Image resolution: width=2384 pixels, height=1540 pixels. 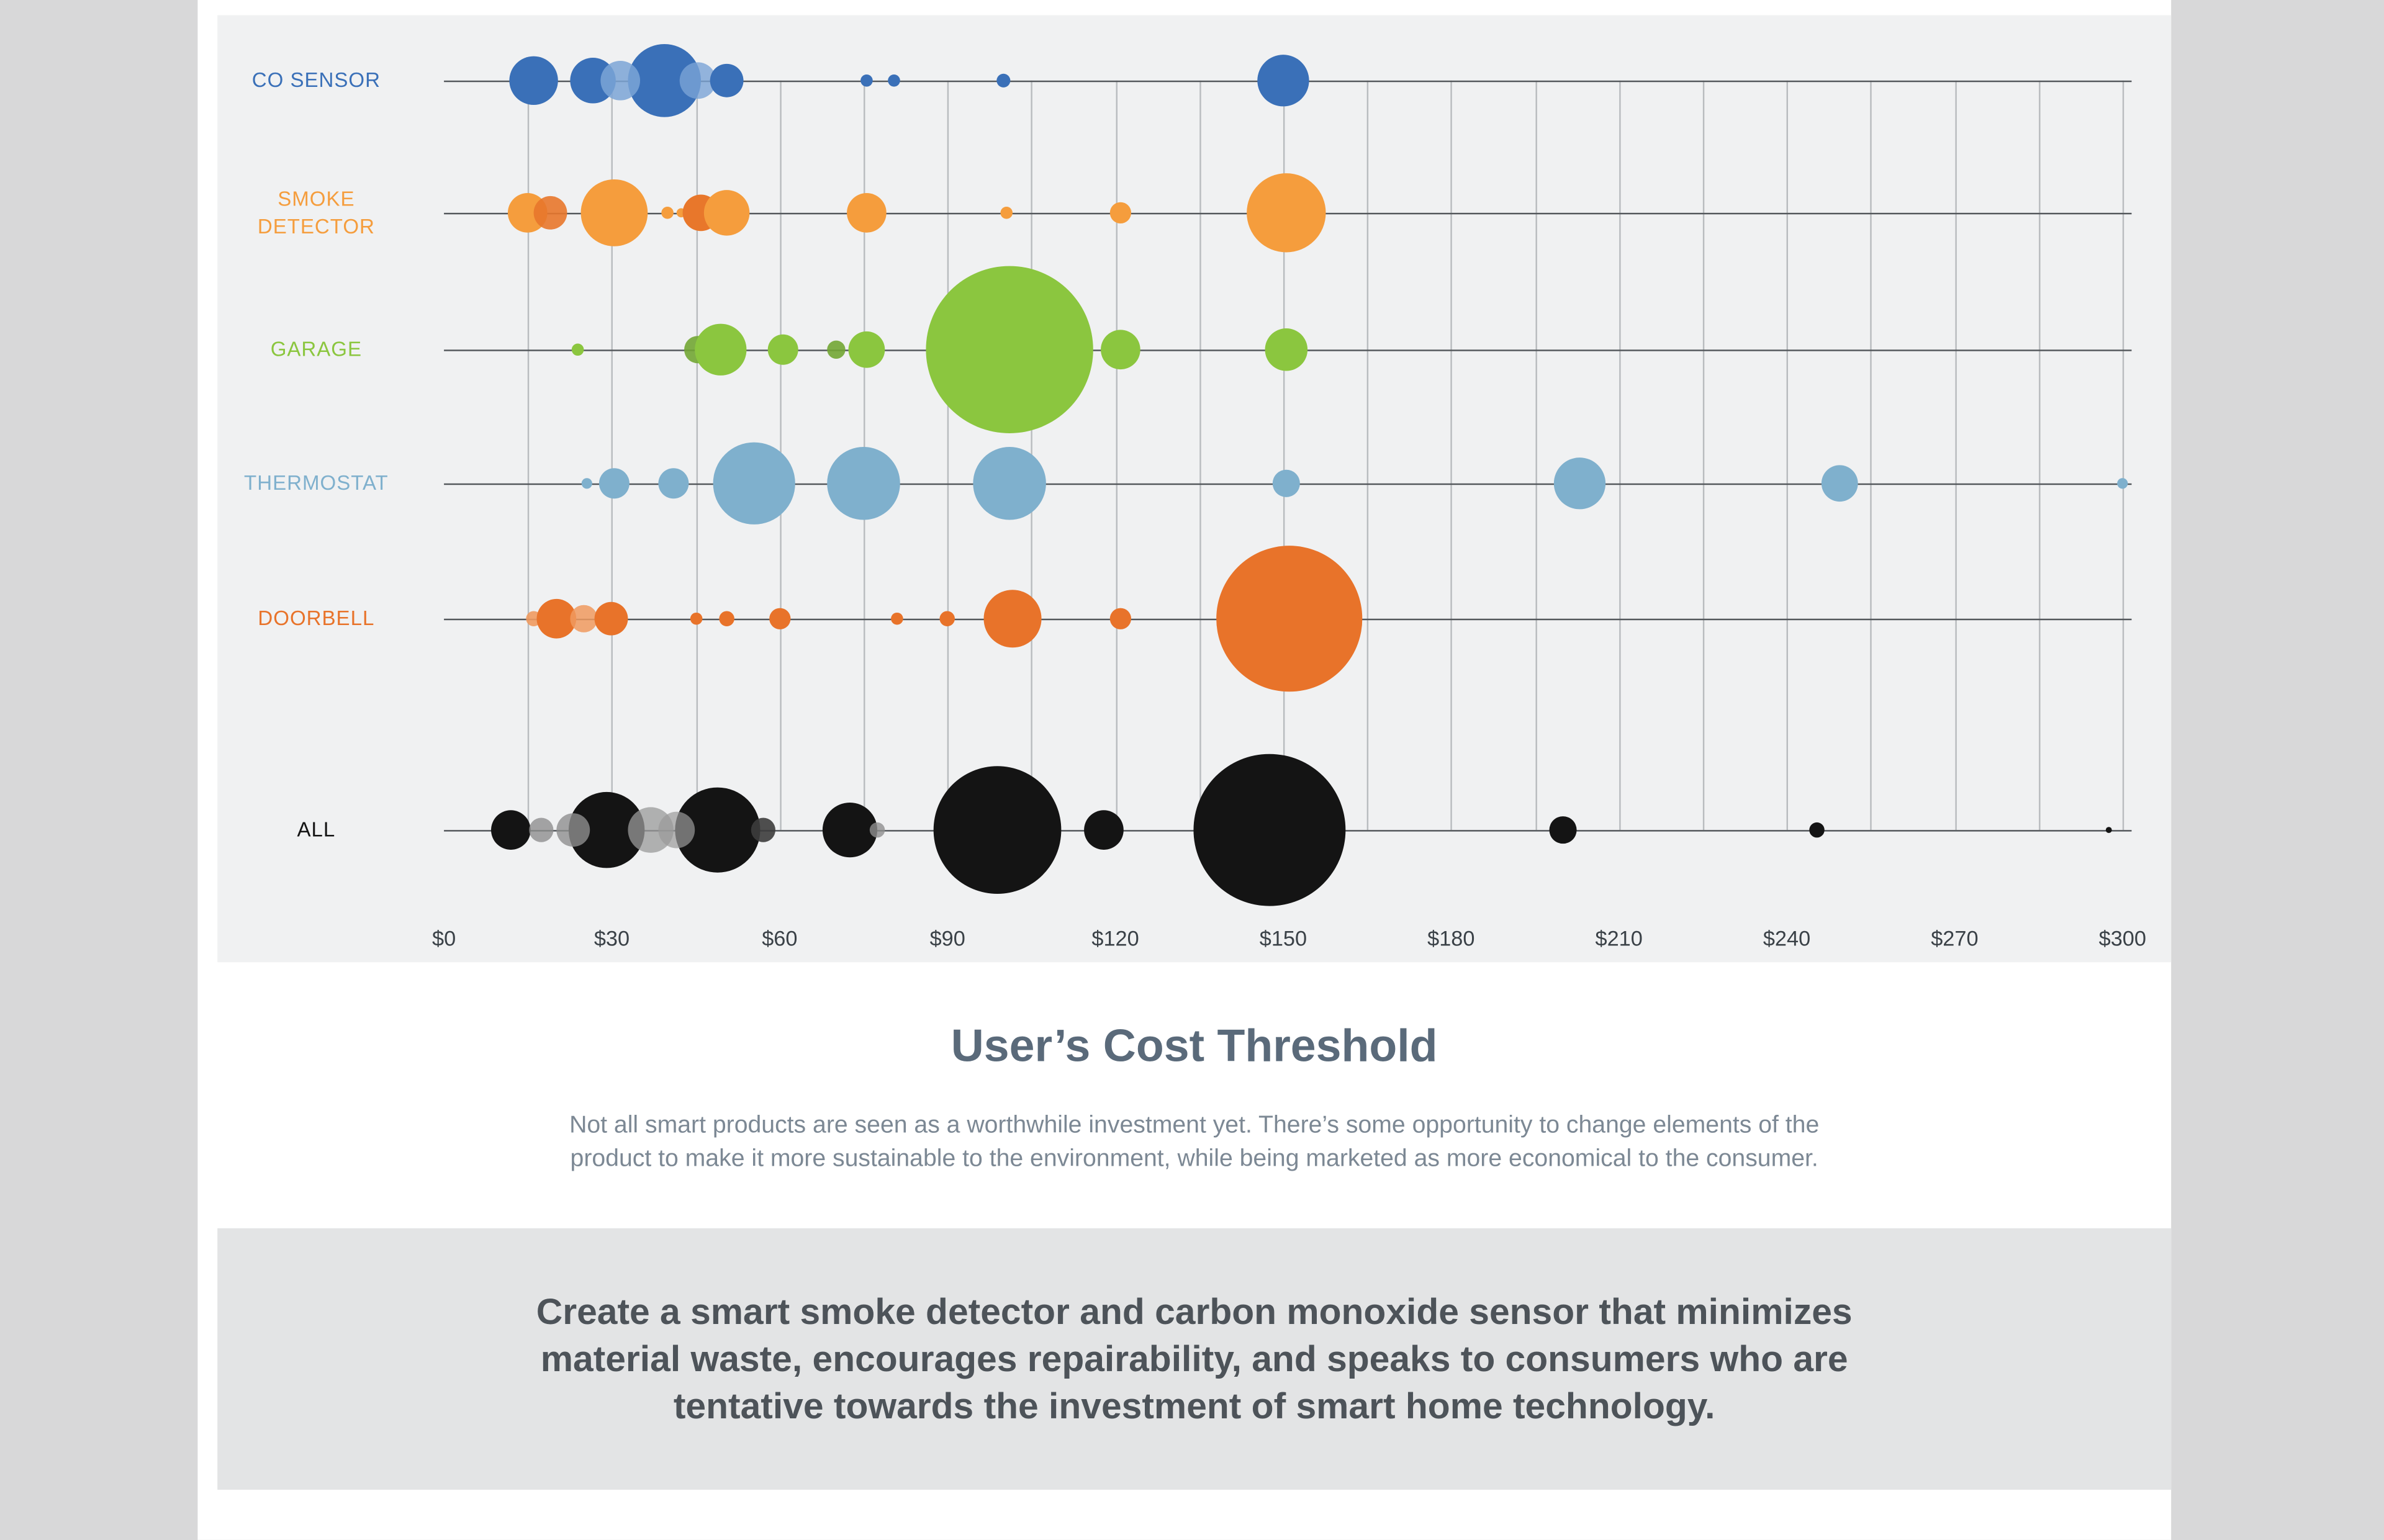 What do you see at coordinates (1955, 938) in the screenshot?
I see `x-axis-tick: $270` at bounding box center [1955, 938].